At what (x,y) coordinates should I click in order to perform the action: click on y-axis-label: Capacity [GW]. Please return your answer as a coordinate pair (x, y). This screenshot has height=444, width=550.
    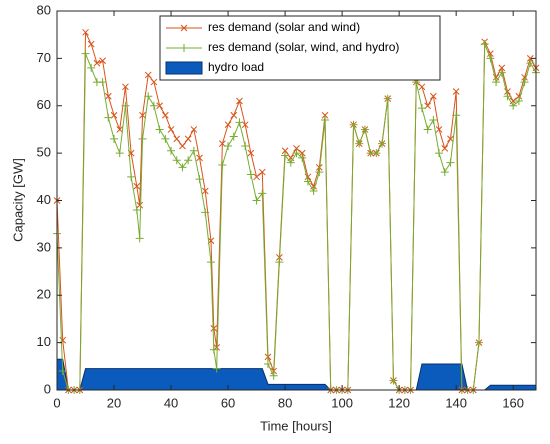
    Looking at the image, I should click on (17, 200).